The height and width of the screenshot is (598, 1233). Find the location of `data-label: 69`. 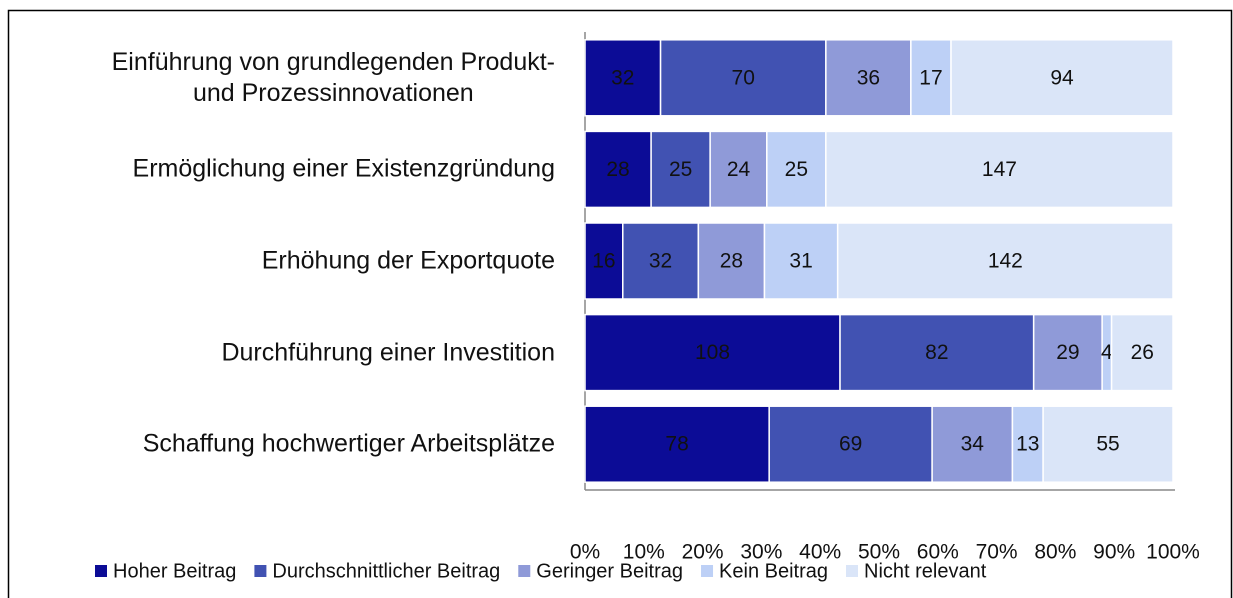

data-label: 69 is located at coordinates (850, 444).